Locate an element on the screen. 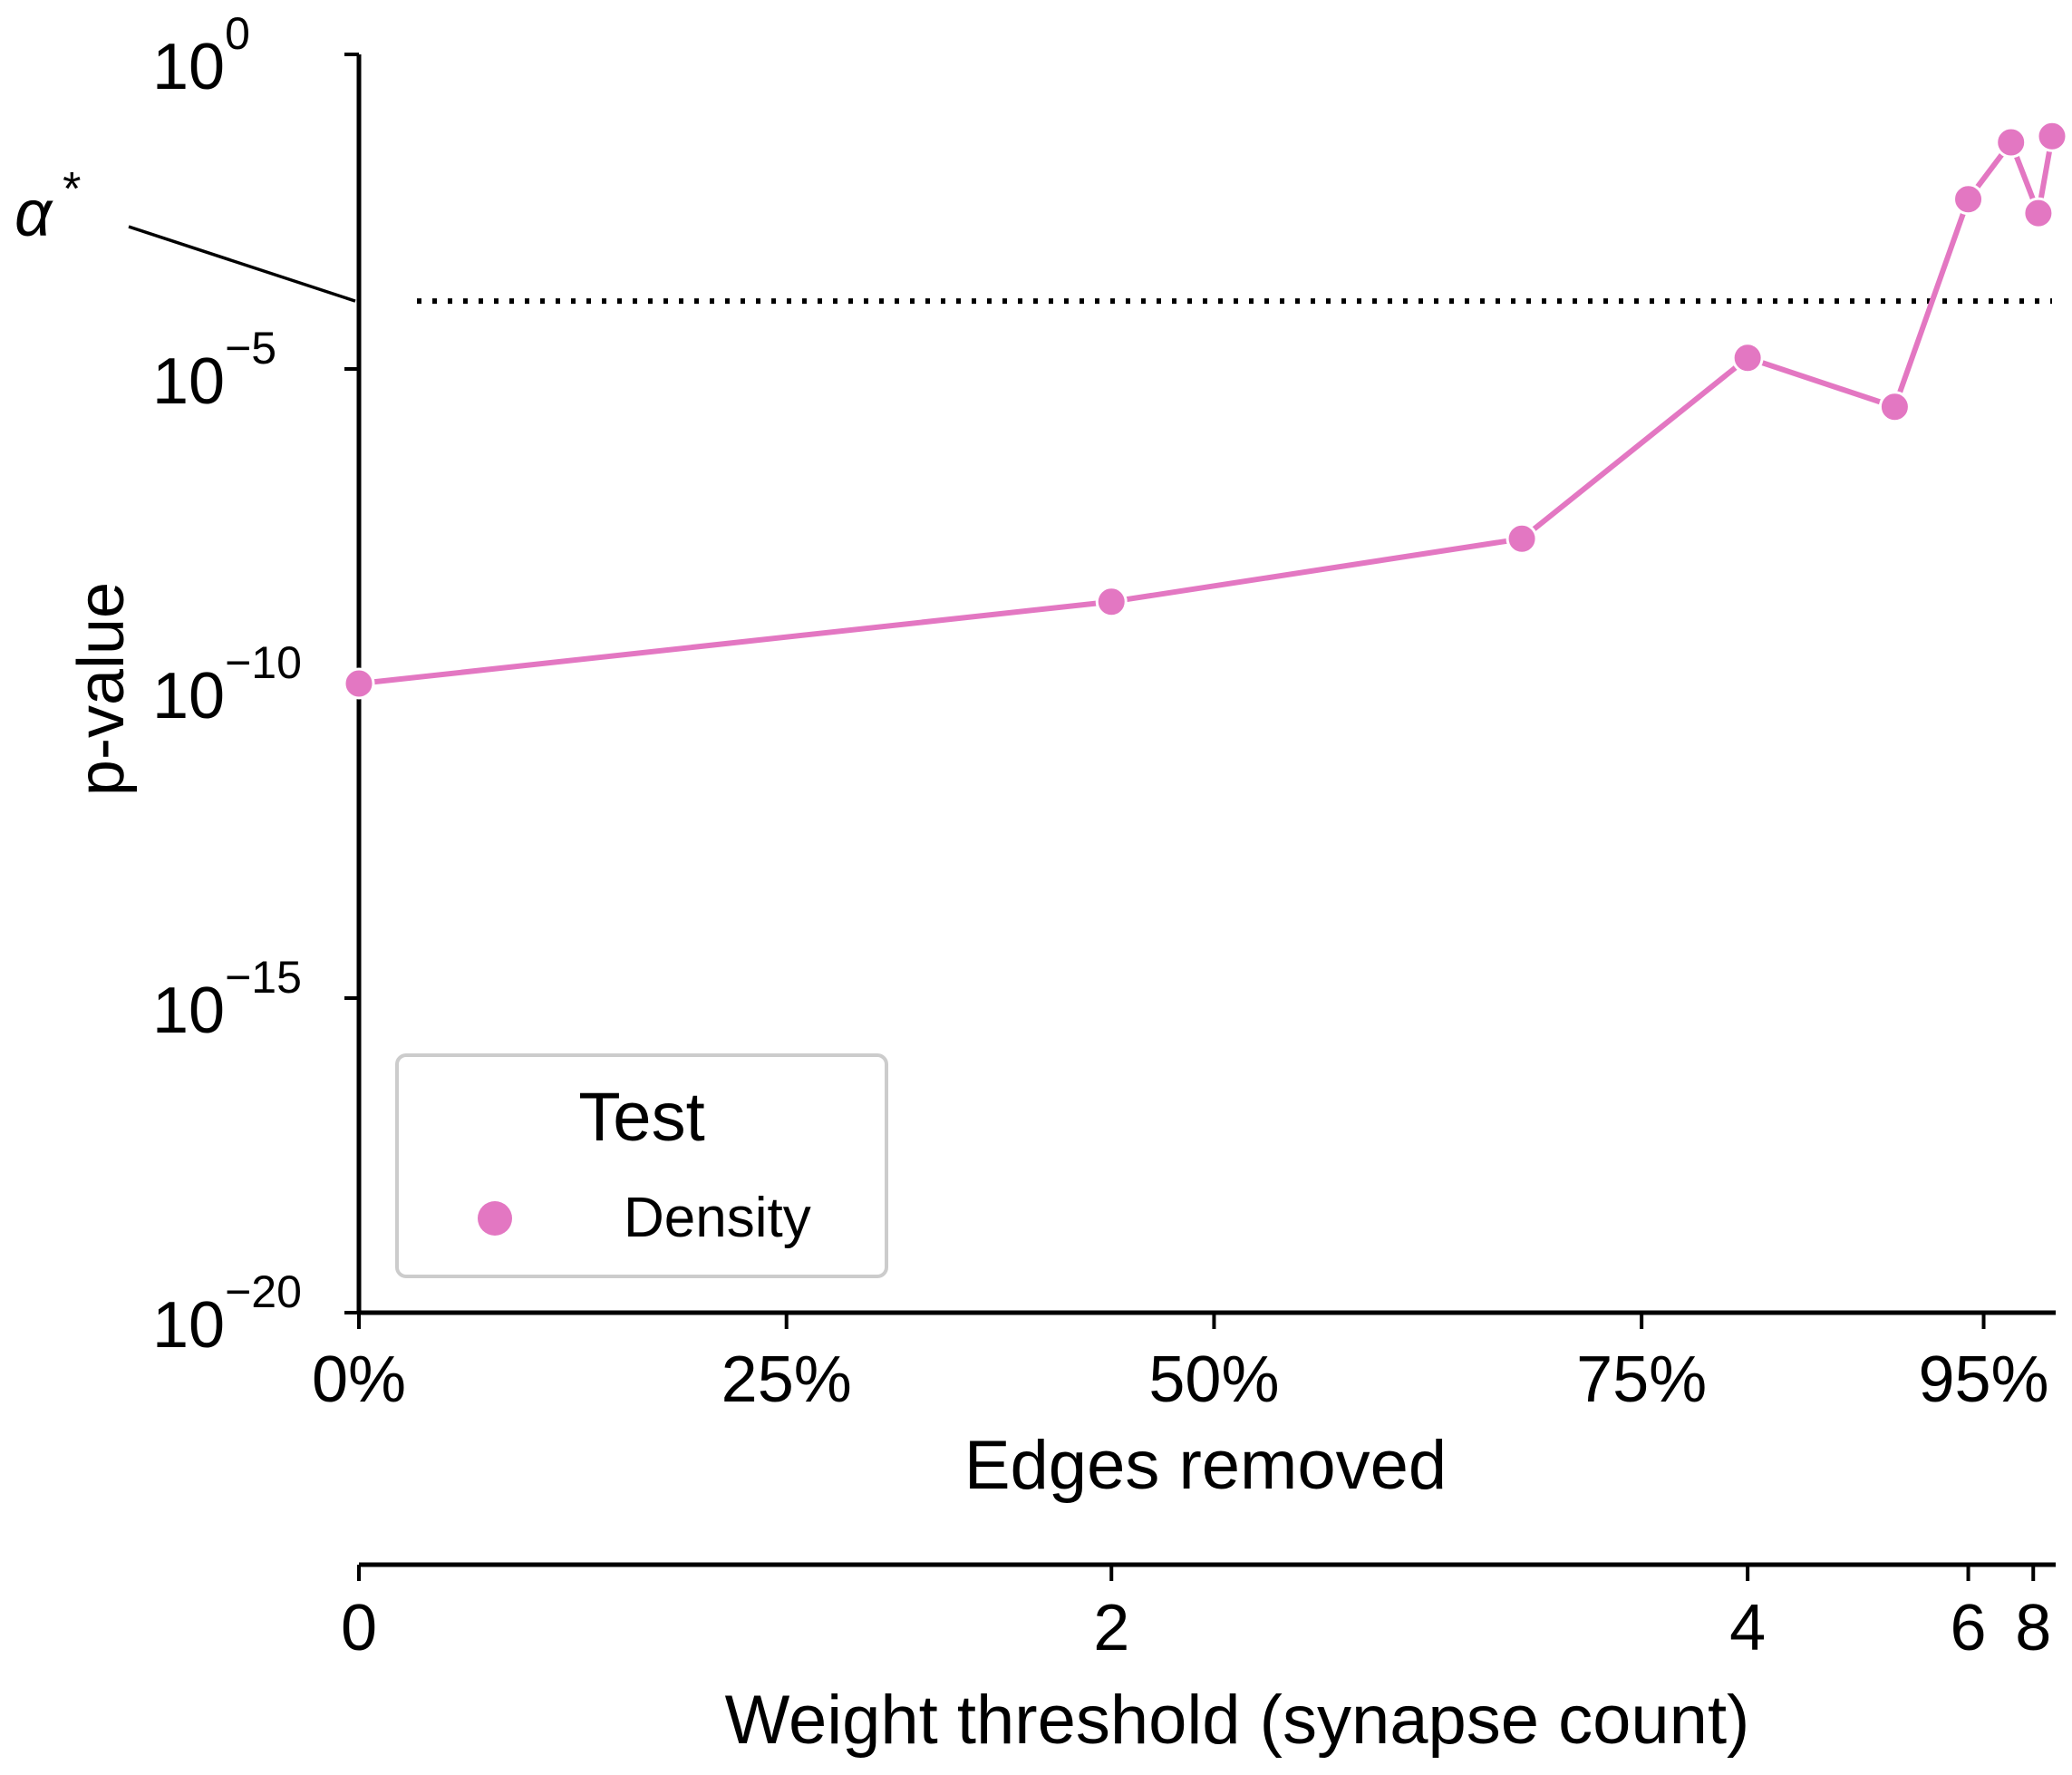  legend-frame is located at coordinates (641, 1165).